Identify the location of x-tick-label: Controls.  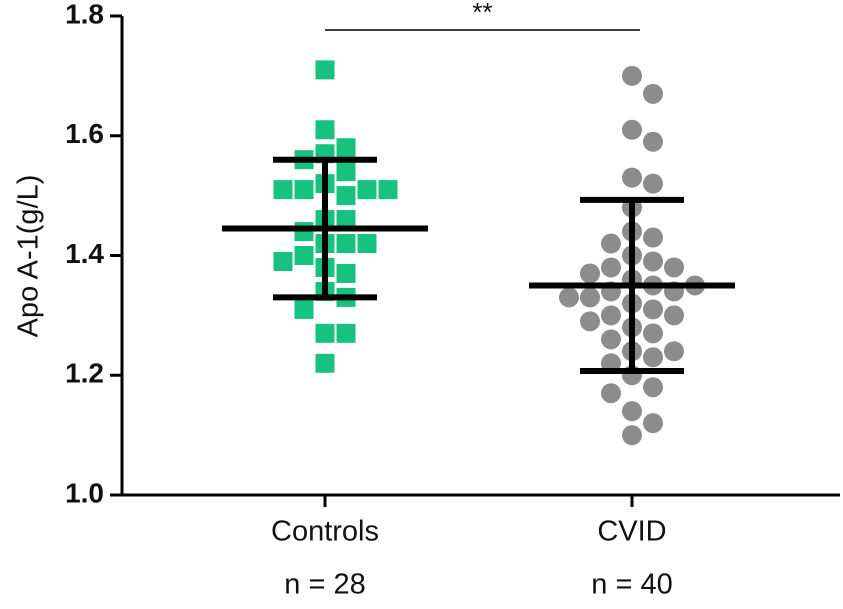
(325, 532).